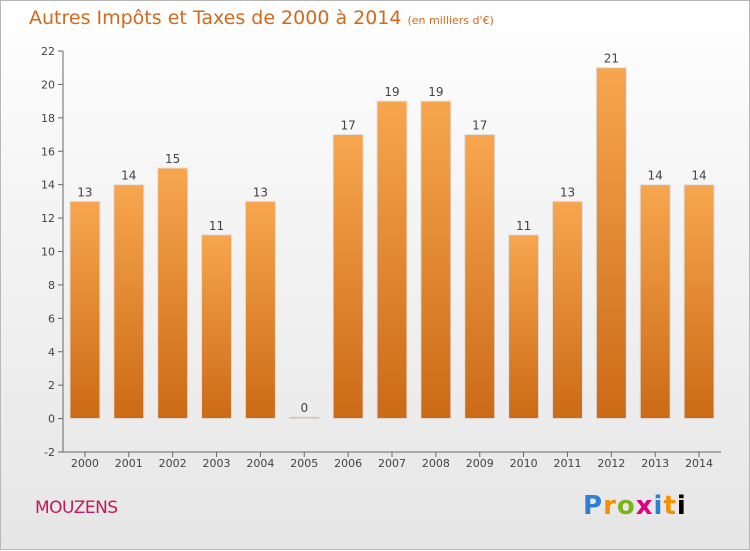  What do you see at coordinates (699, 463) in the screenshot?
I see `x-tick-label: 2014` at bounding box center [699, 463].